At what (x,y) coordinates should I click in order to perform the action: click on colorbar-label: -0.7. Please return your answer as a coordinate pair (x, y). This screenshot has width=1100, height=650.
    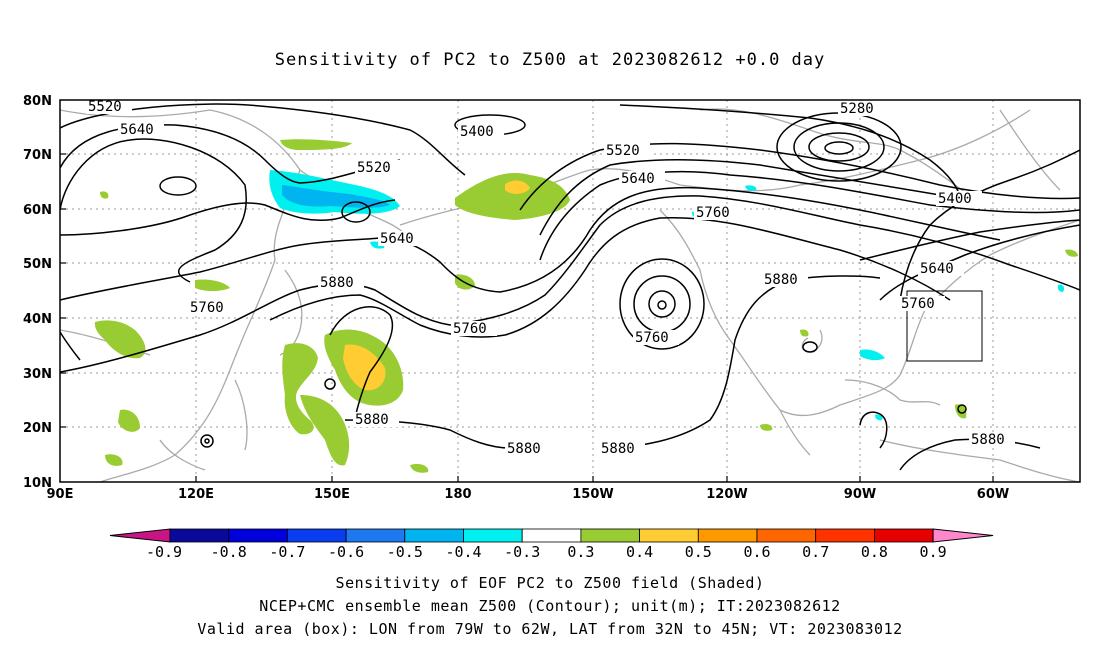
    Looking at the image, I should click on (287, 552).